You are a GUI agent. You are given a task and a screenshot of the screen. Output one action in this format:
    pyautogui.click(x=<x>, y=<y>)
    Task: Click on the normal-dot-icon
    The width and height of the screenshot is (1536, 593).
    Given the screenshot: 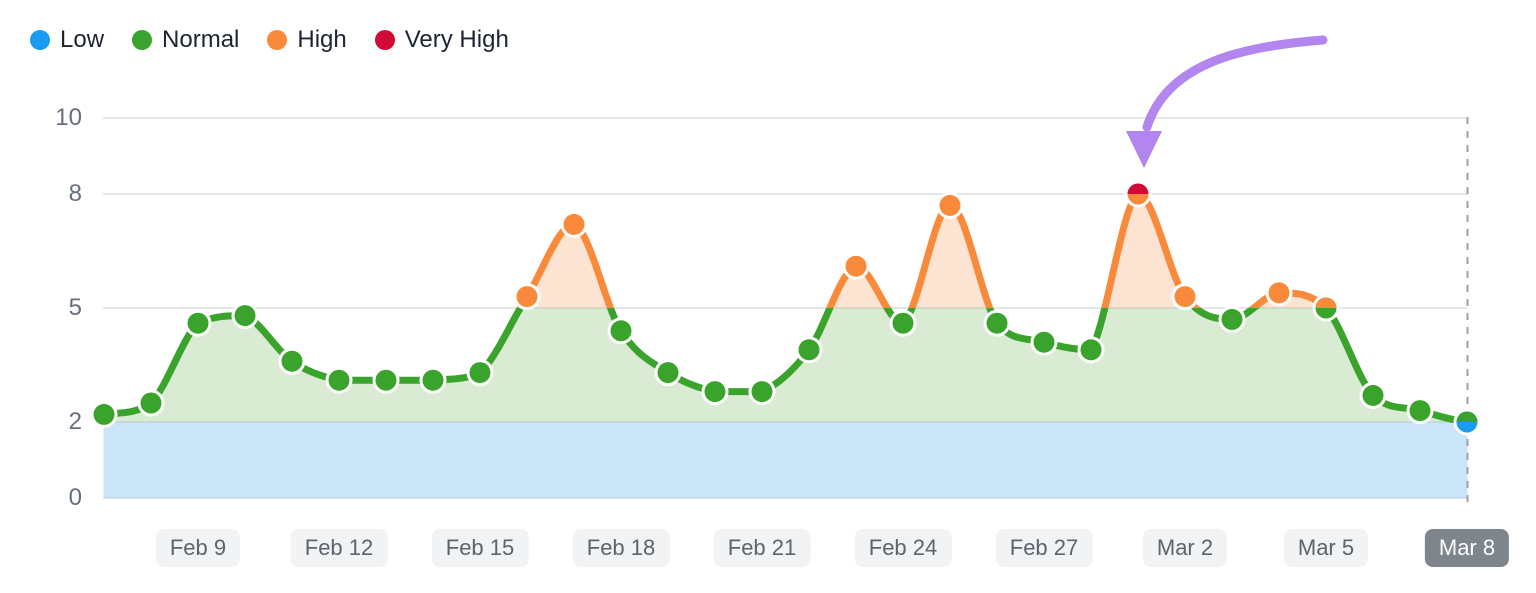 What is the action you would take?
    pyautogui.click(x=142, y=40)
    